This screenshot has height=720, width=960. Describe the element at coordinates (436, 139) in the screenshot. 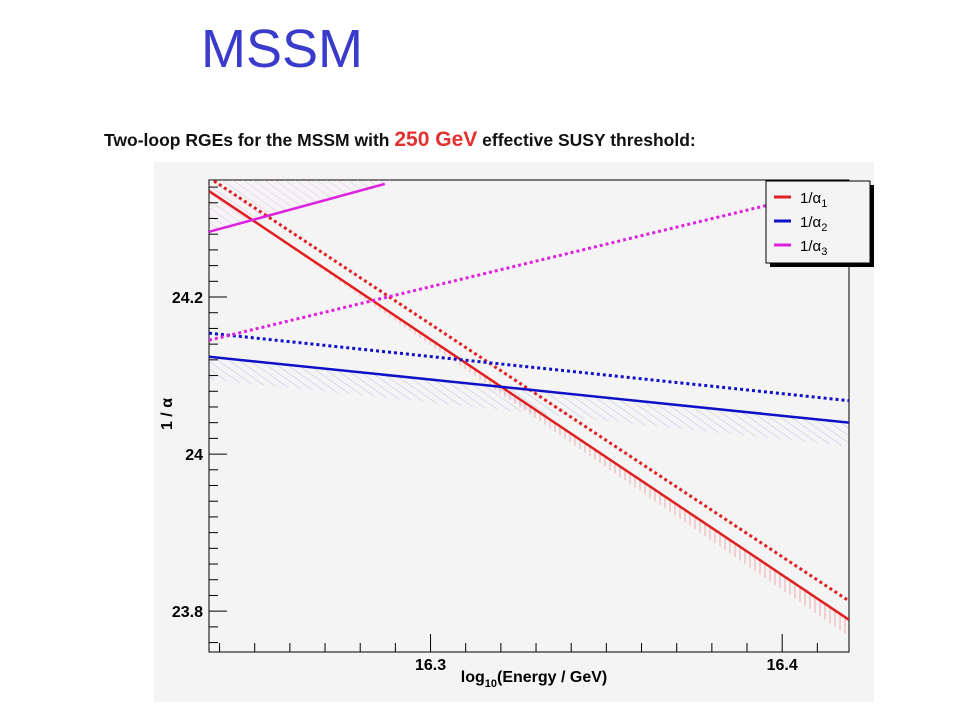

I see `subtitle-highlight: 250 GeV` at that location.